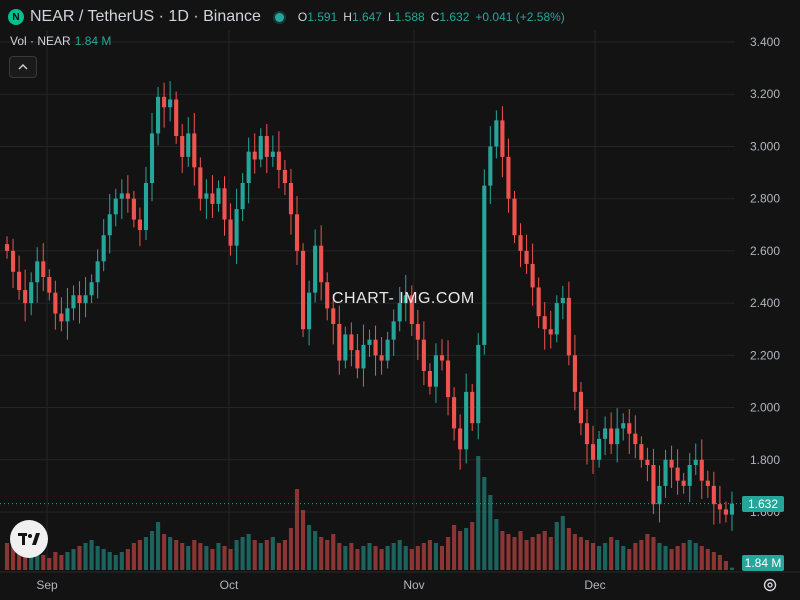 The width and height of the screenshot is (800, 600). What do you see at coordinates (765, 355) in the screenshot?
I see `y-tick-label: 2.200` at bounding box center [765, 355].